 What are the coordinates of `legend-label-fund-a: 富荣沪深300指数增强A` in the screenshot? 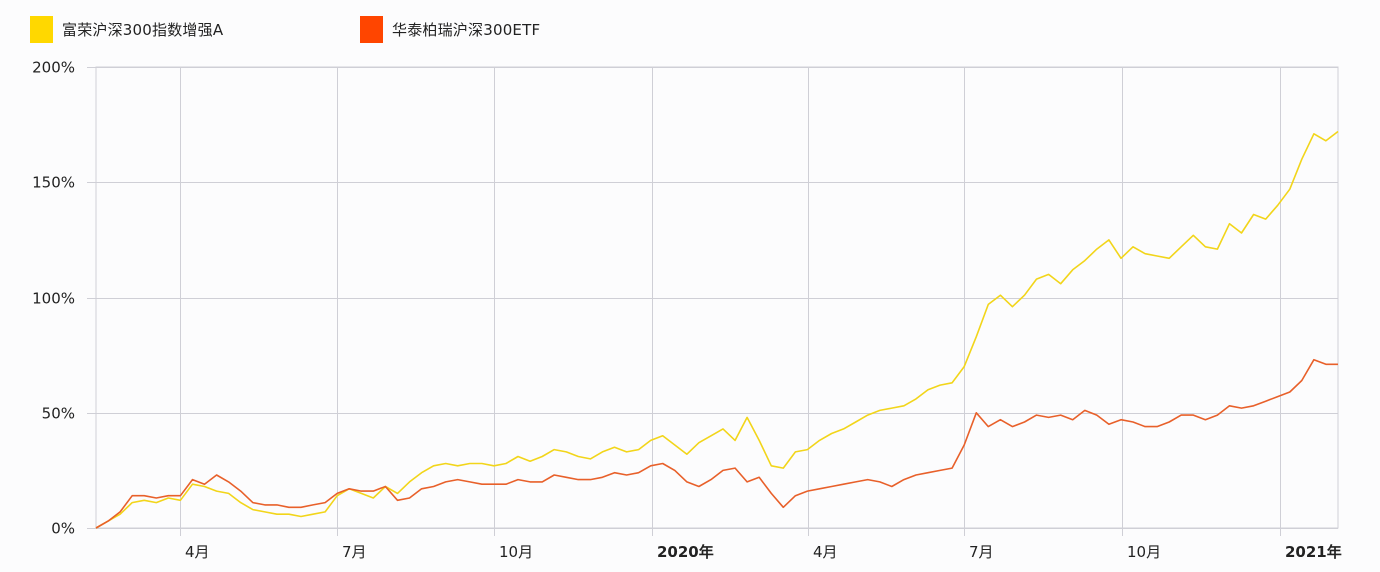 It's located at (143, 29).